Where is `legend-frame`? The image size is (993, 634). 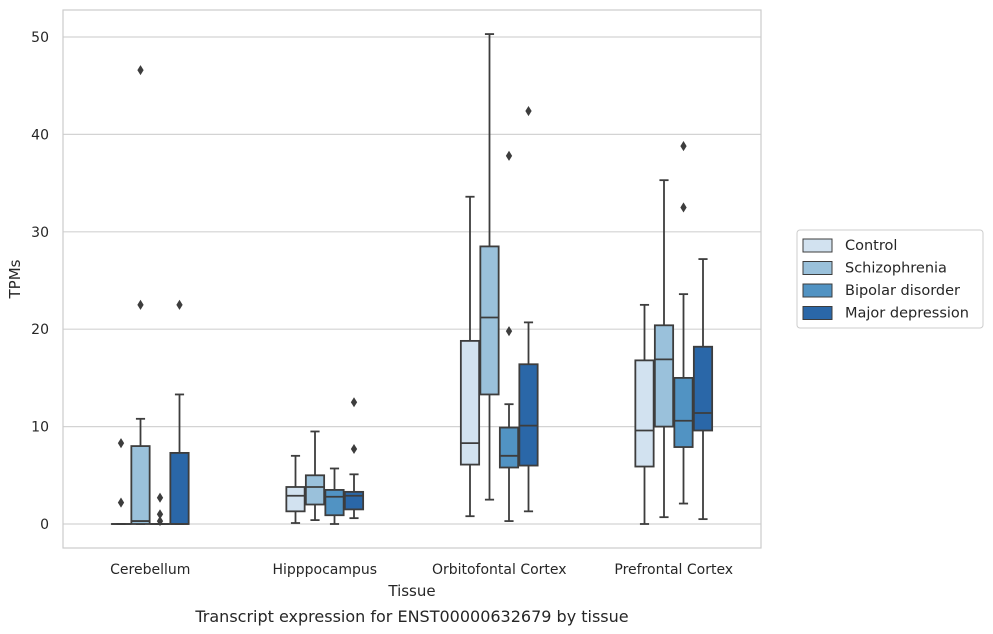 legend-frame is located at coordinates (890, 279).